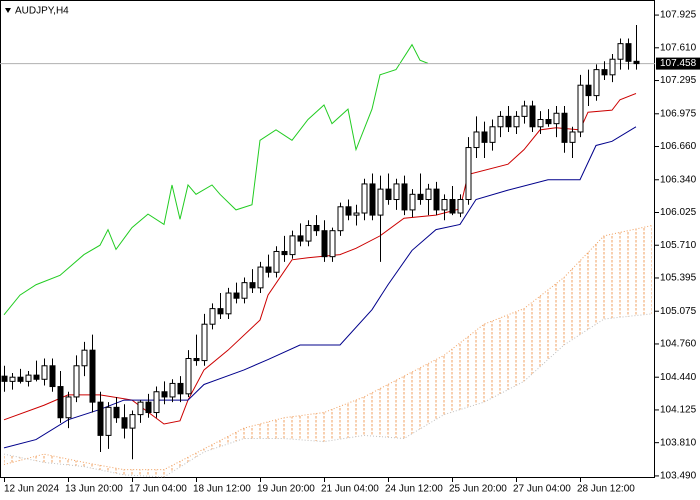 This screenshot has width=700, height=500. I want to click on x-tick-label: 12 Jun 2024, so click(31, 489).